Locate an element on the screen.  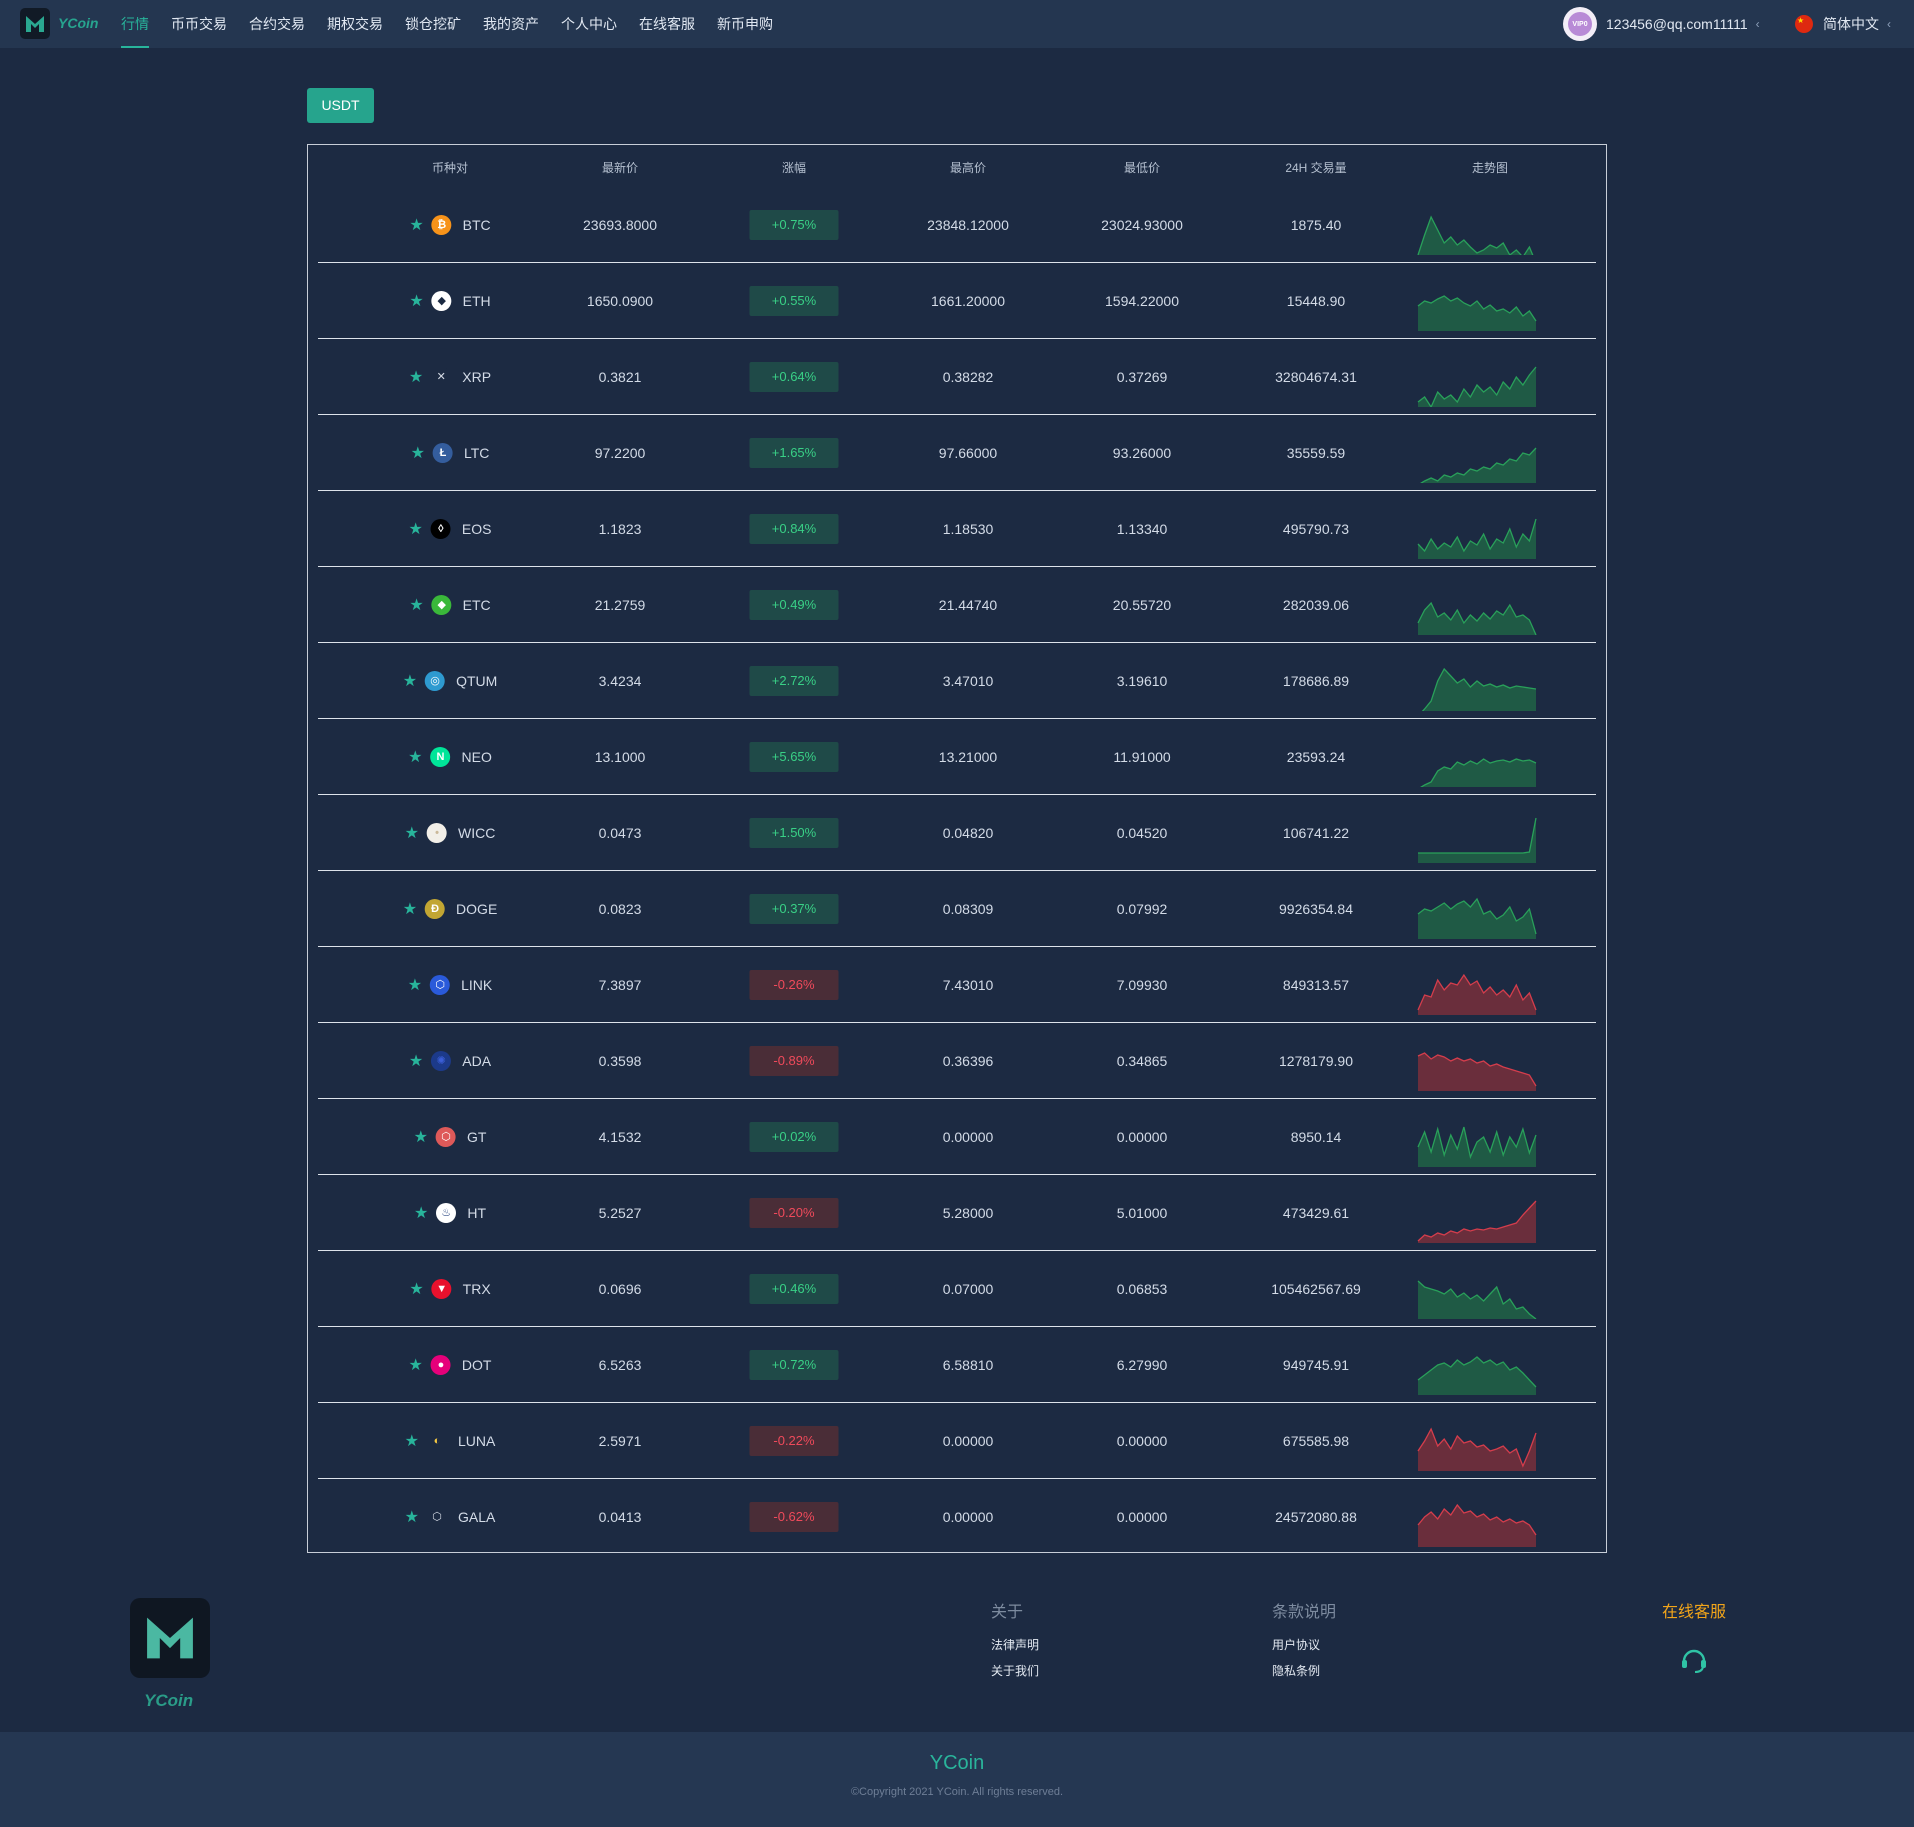
vip-badge: VIP0 is located at coordinates (1580, 24).